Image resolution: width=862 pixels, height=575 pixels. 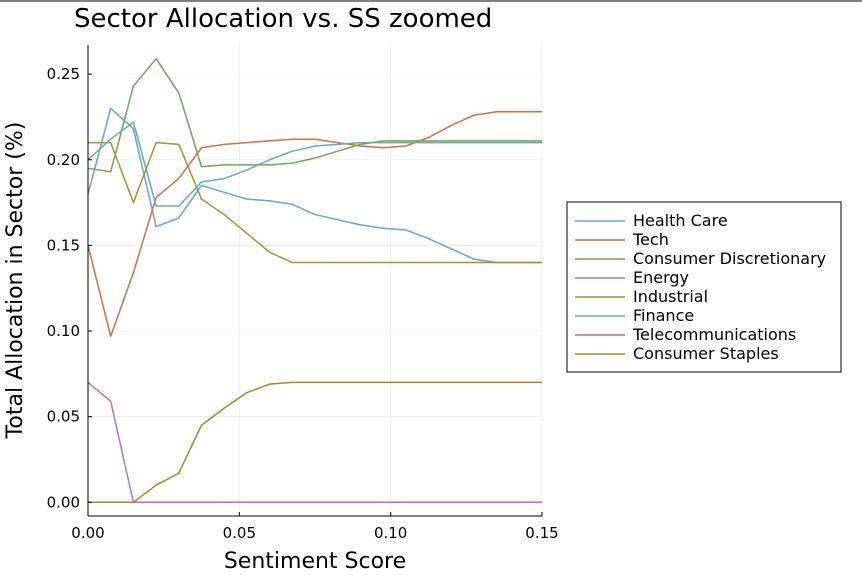 I want to click on series-line-health-care, so click(x=314, y=185).